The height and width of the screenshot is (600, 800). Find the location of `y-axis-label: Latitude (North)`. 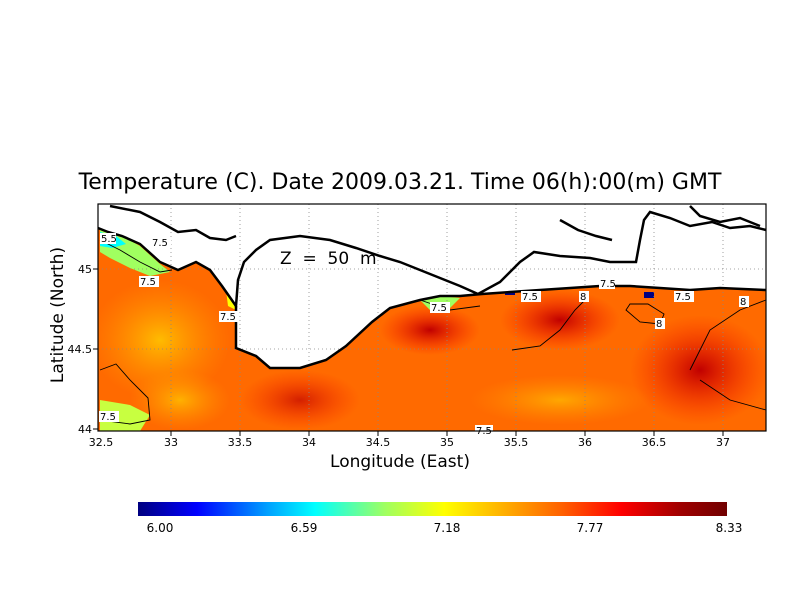

y-axis-label: Latitude (North) is located at coordinates (58, 315).